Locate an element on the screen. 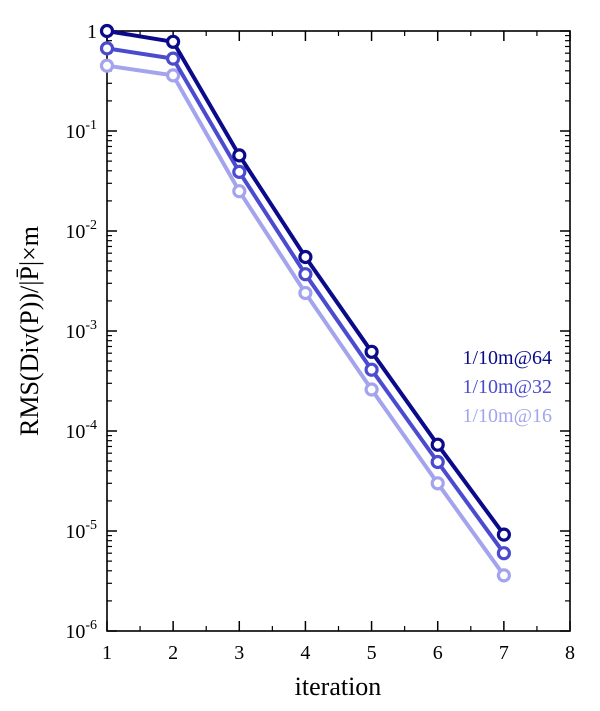  y-axis-title: RMS(Div(P))/|P̄|×m is located at coordinates (29, 331).